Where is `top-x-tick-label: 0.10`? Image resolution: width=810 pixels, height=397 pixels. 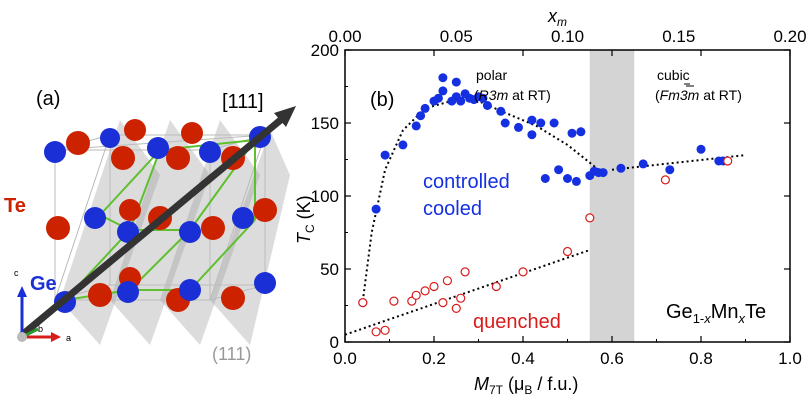 top-x-tick-label: 0.10 is located at coordinates (567, 36).